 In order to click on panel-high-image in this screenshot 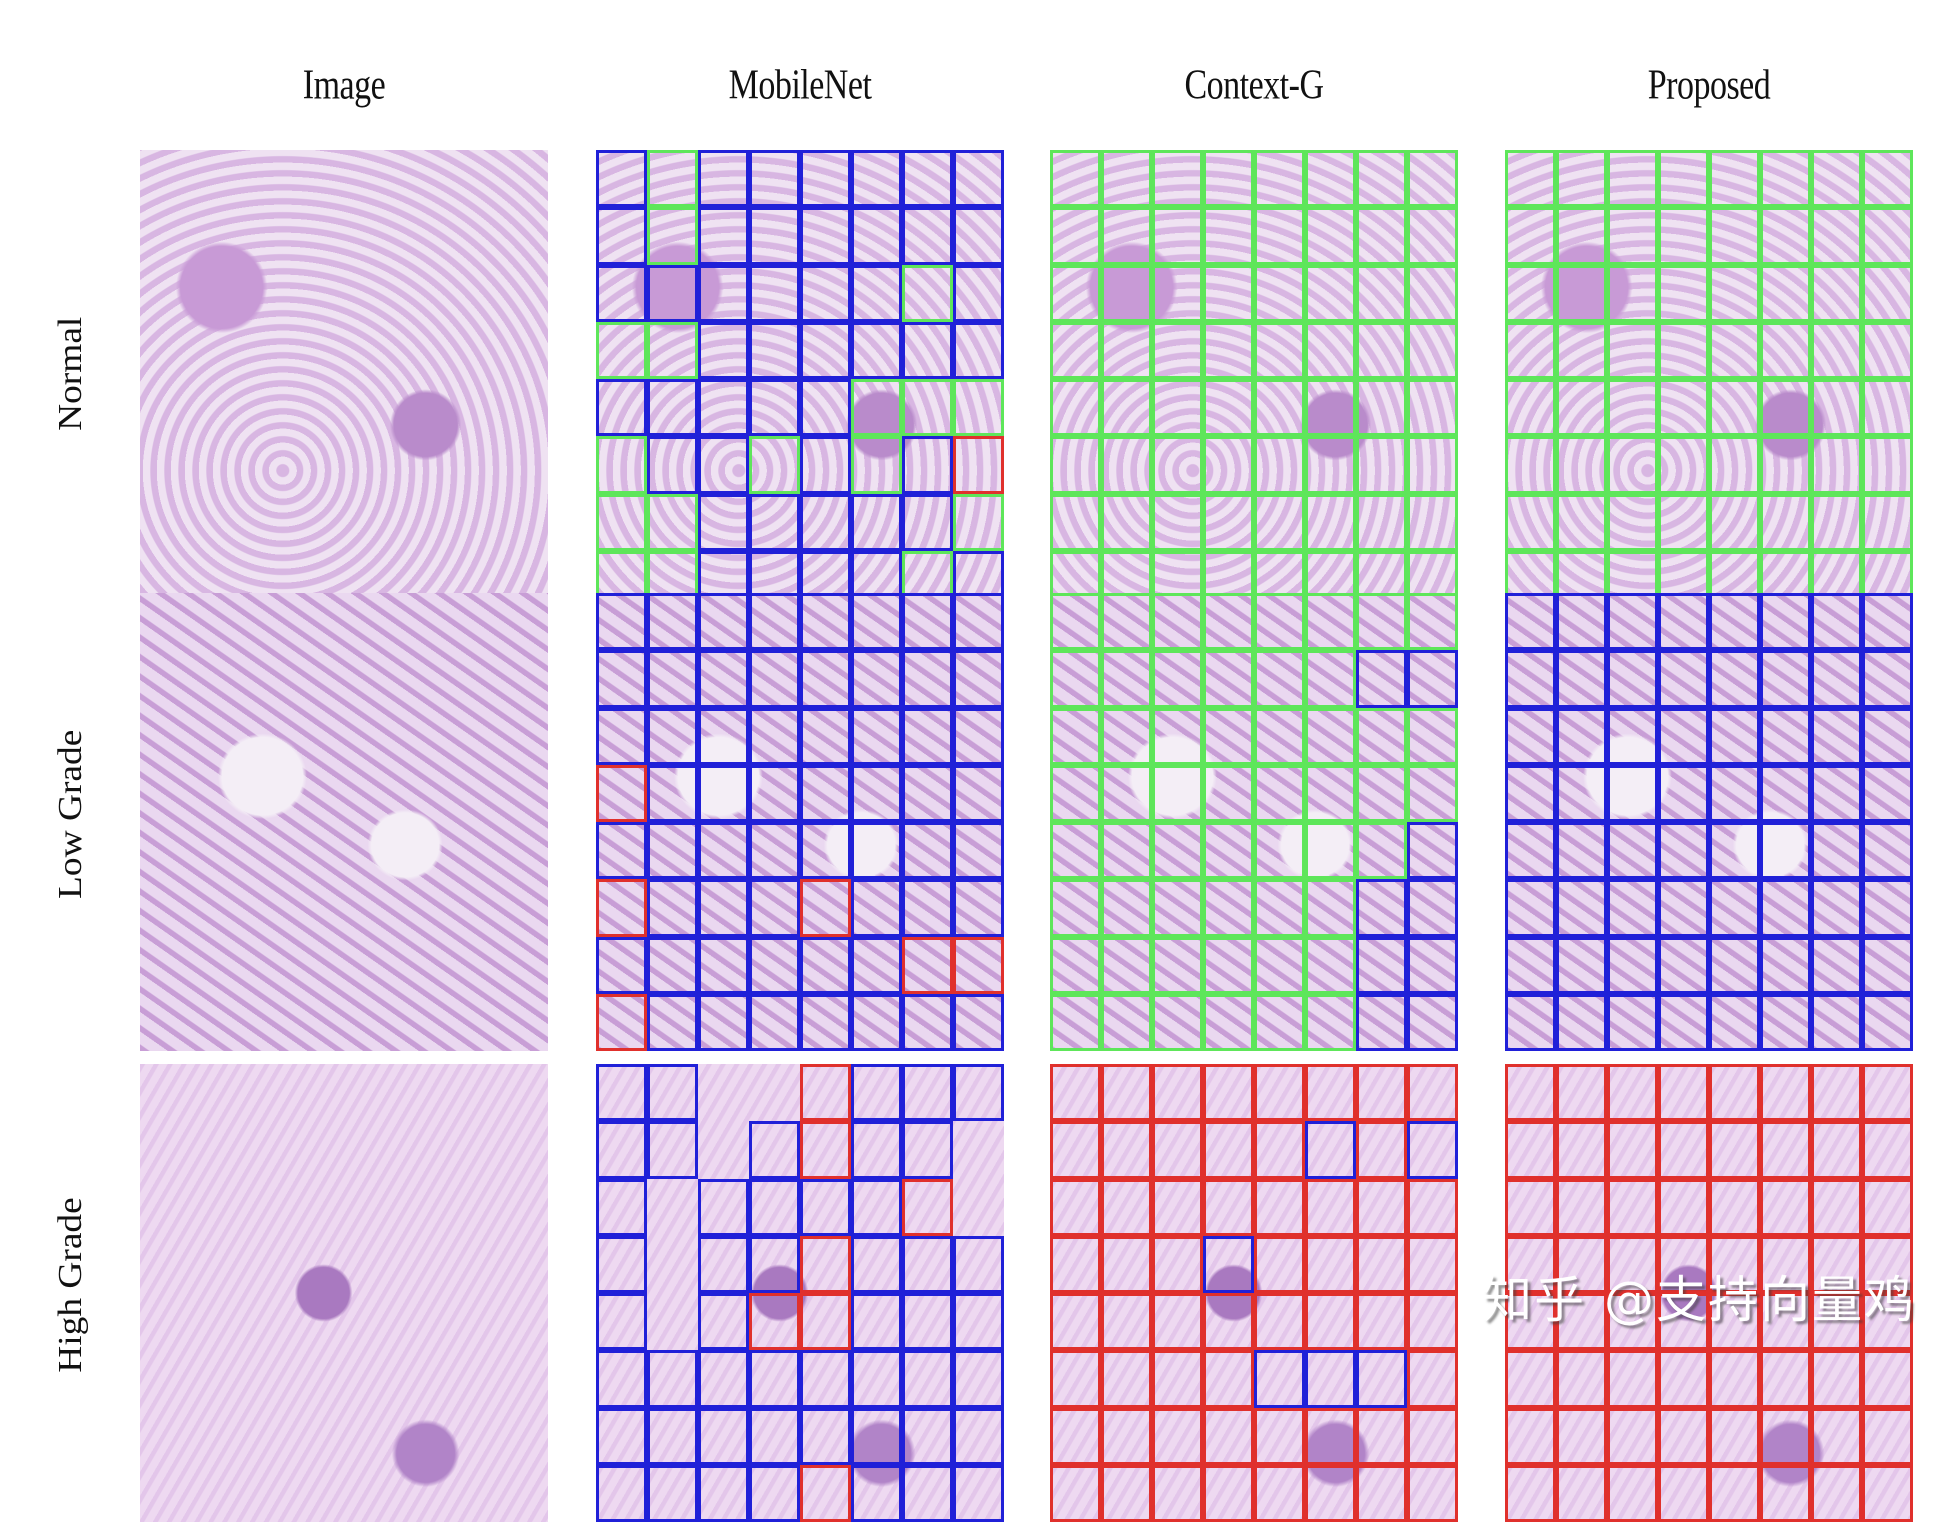, I will do `click(344, 1293)`.